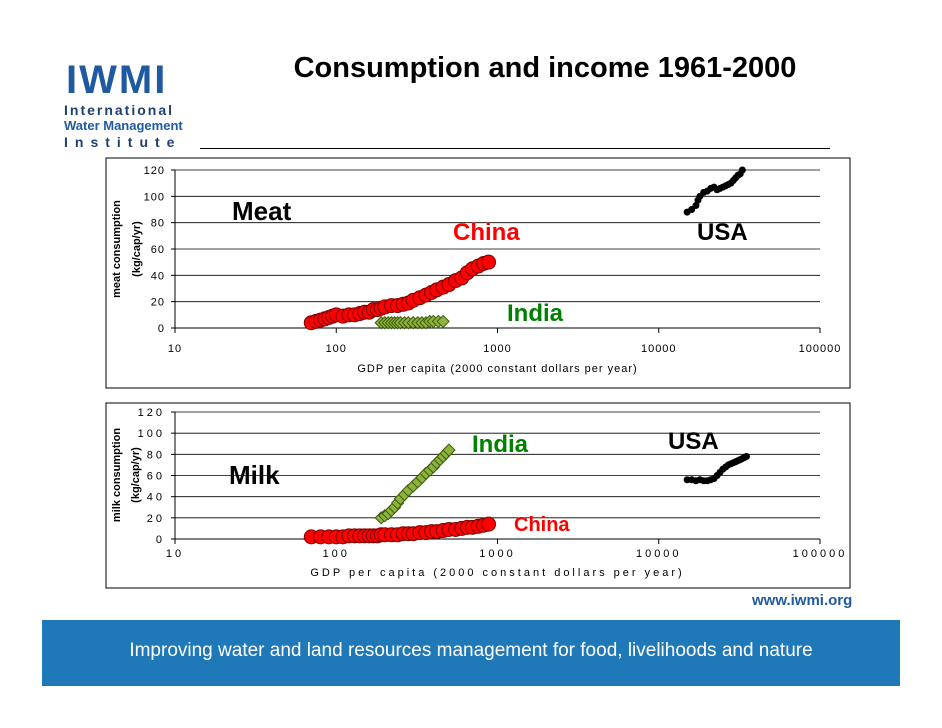 The image size is (942, 728). What do you see at coordinates (117, 249) in the screenshot?
I see `y-axis-label: meat consumption` at bounding box center [117, 249].